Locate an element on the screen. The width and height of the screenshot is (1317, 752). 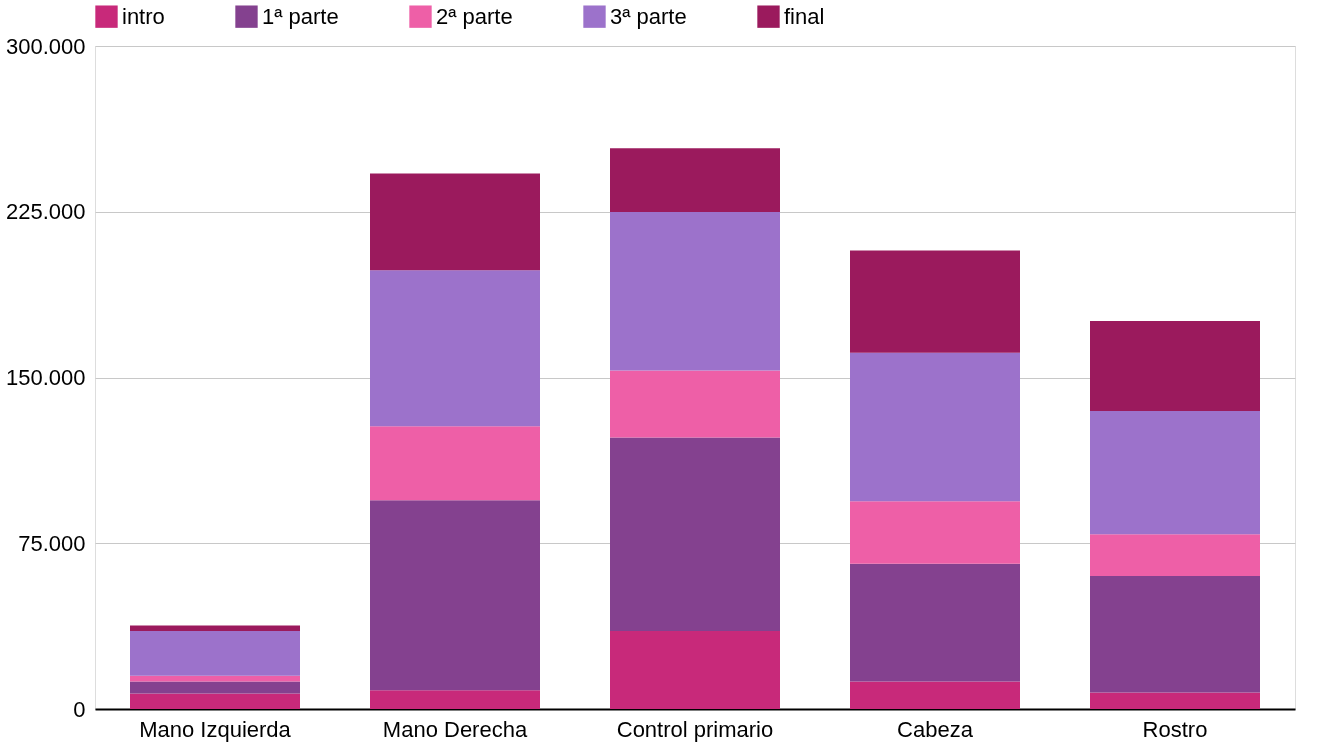
legend-label: 1ª parte is located at coordinates (300, 16).